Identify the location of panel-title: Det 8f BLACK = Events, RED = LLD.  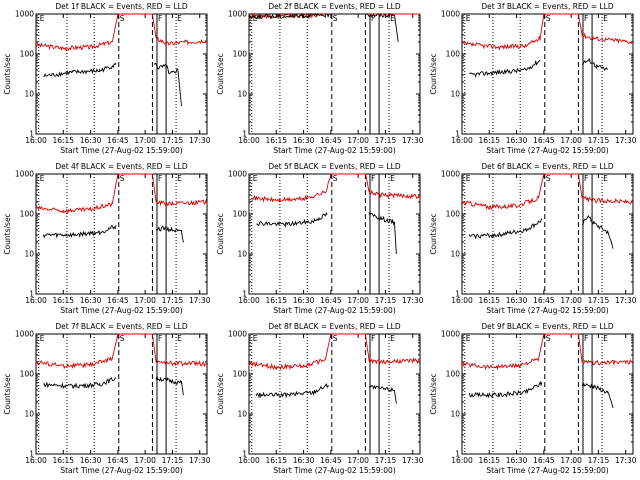
(334, 326).